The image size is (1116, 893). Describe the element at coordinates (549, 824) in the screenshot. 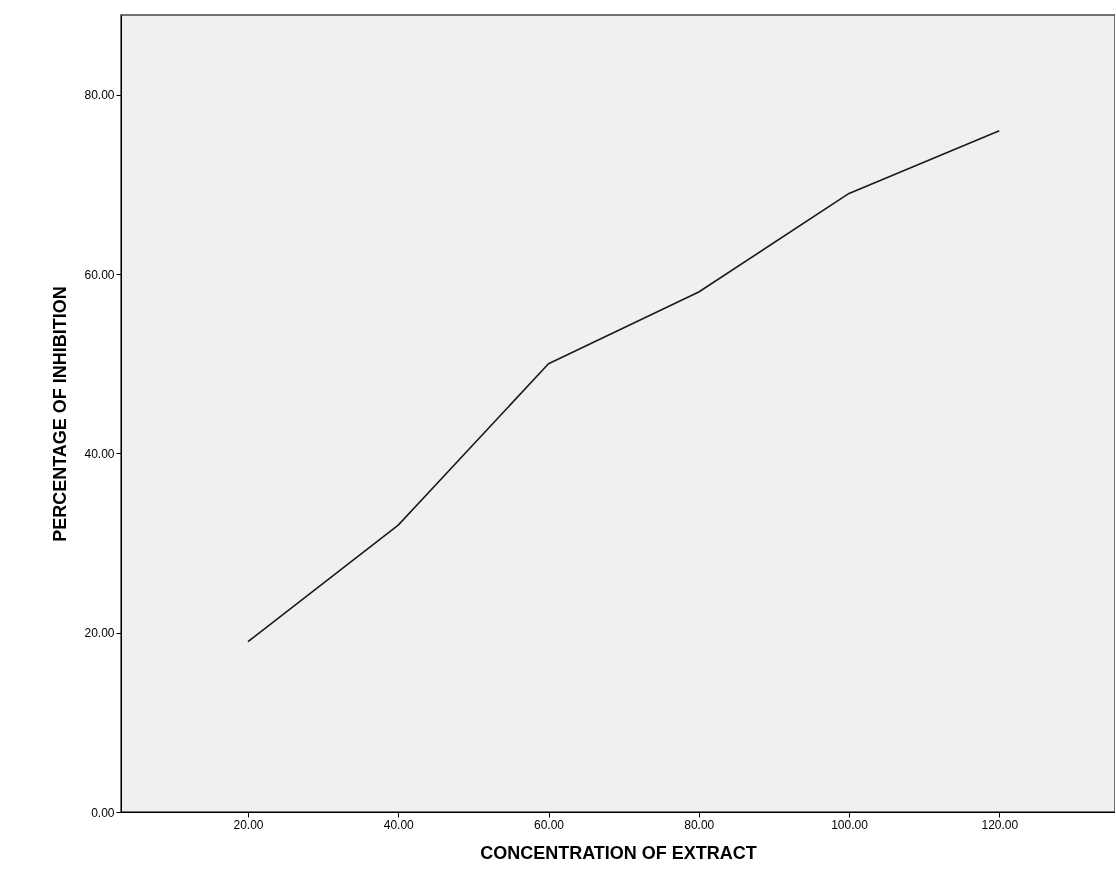

I see `x-tick-label: 60.00` at that location.